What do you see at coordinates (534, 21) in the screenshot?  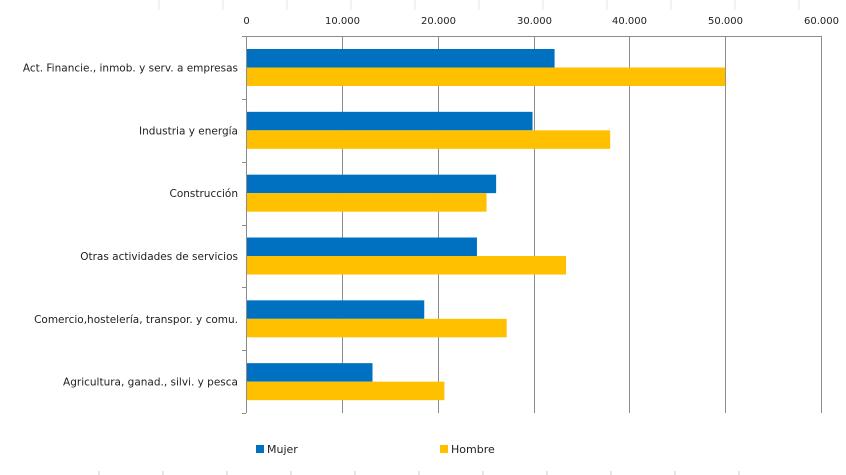 I see `x-tick-label: 30.000` at bounding box center [534, 21].